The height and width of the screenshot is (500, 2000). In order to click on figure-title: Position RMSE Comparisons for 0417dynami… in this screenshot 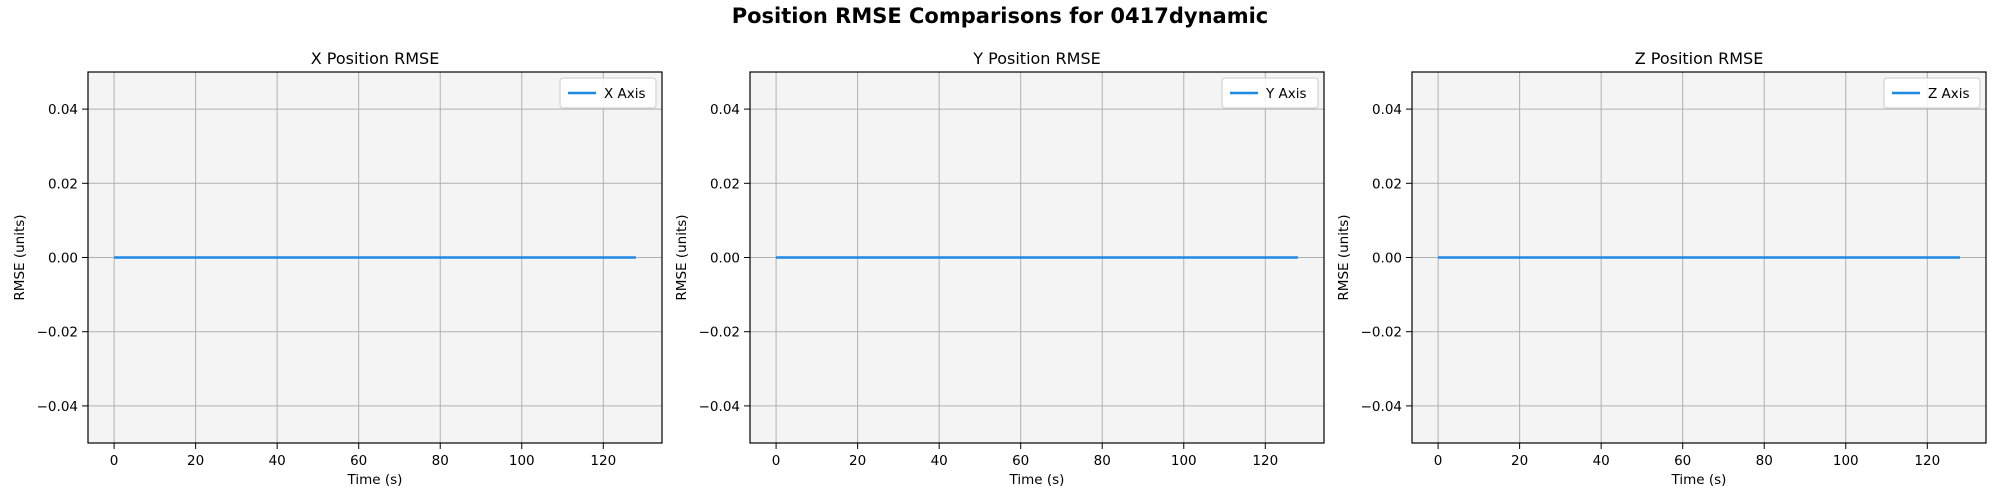, I will do `click(1000, 16)`.